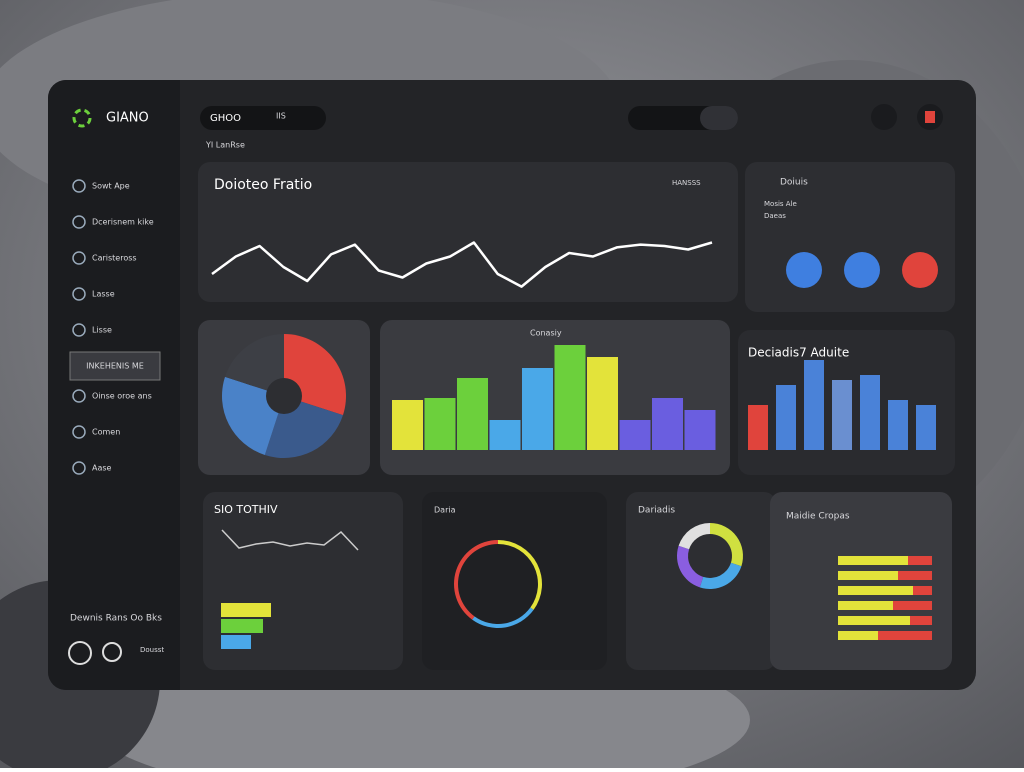 The width and height of the screenshot is (1024, 772). Describe the element at coordinates (885, 635) in the screenshot. I see `bar-track` at that location.